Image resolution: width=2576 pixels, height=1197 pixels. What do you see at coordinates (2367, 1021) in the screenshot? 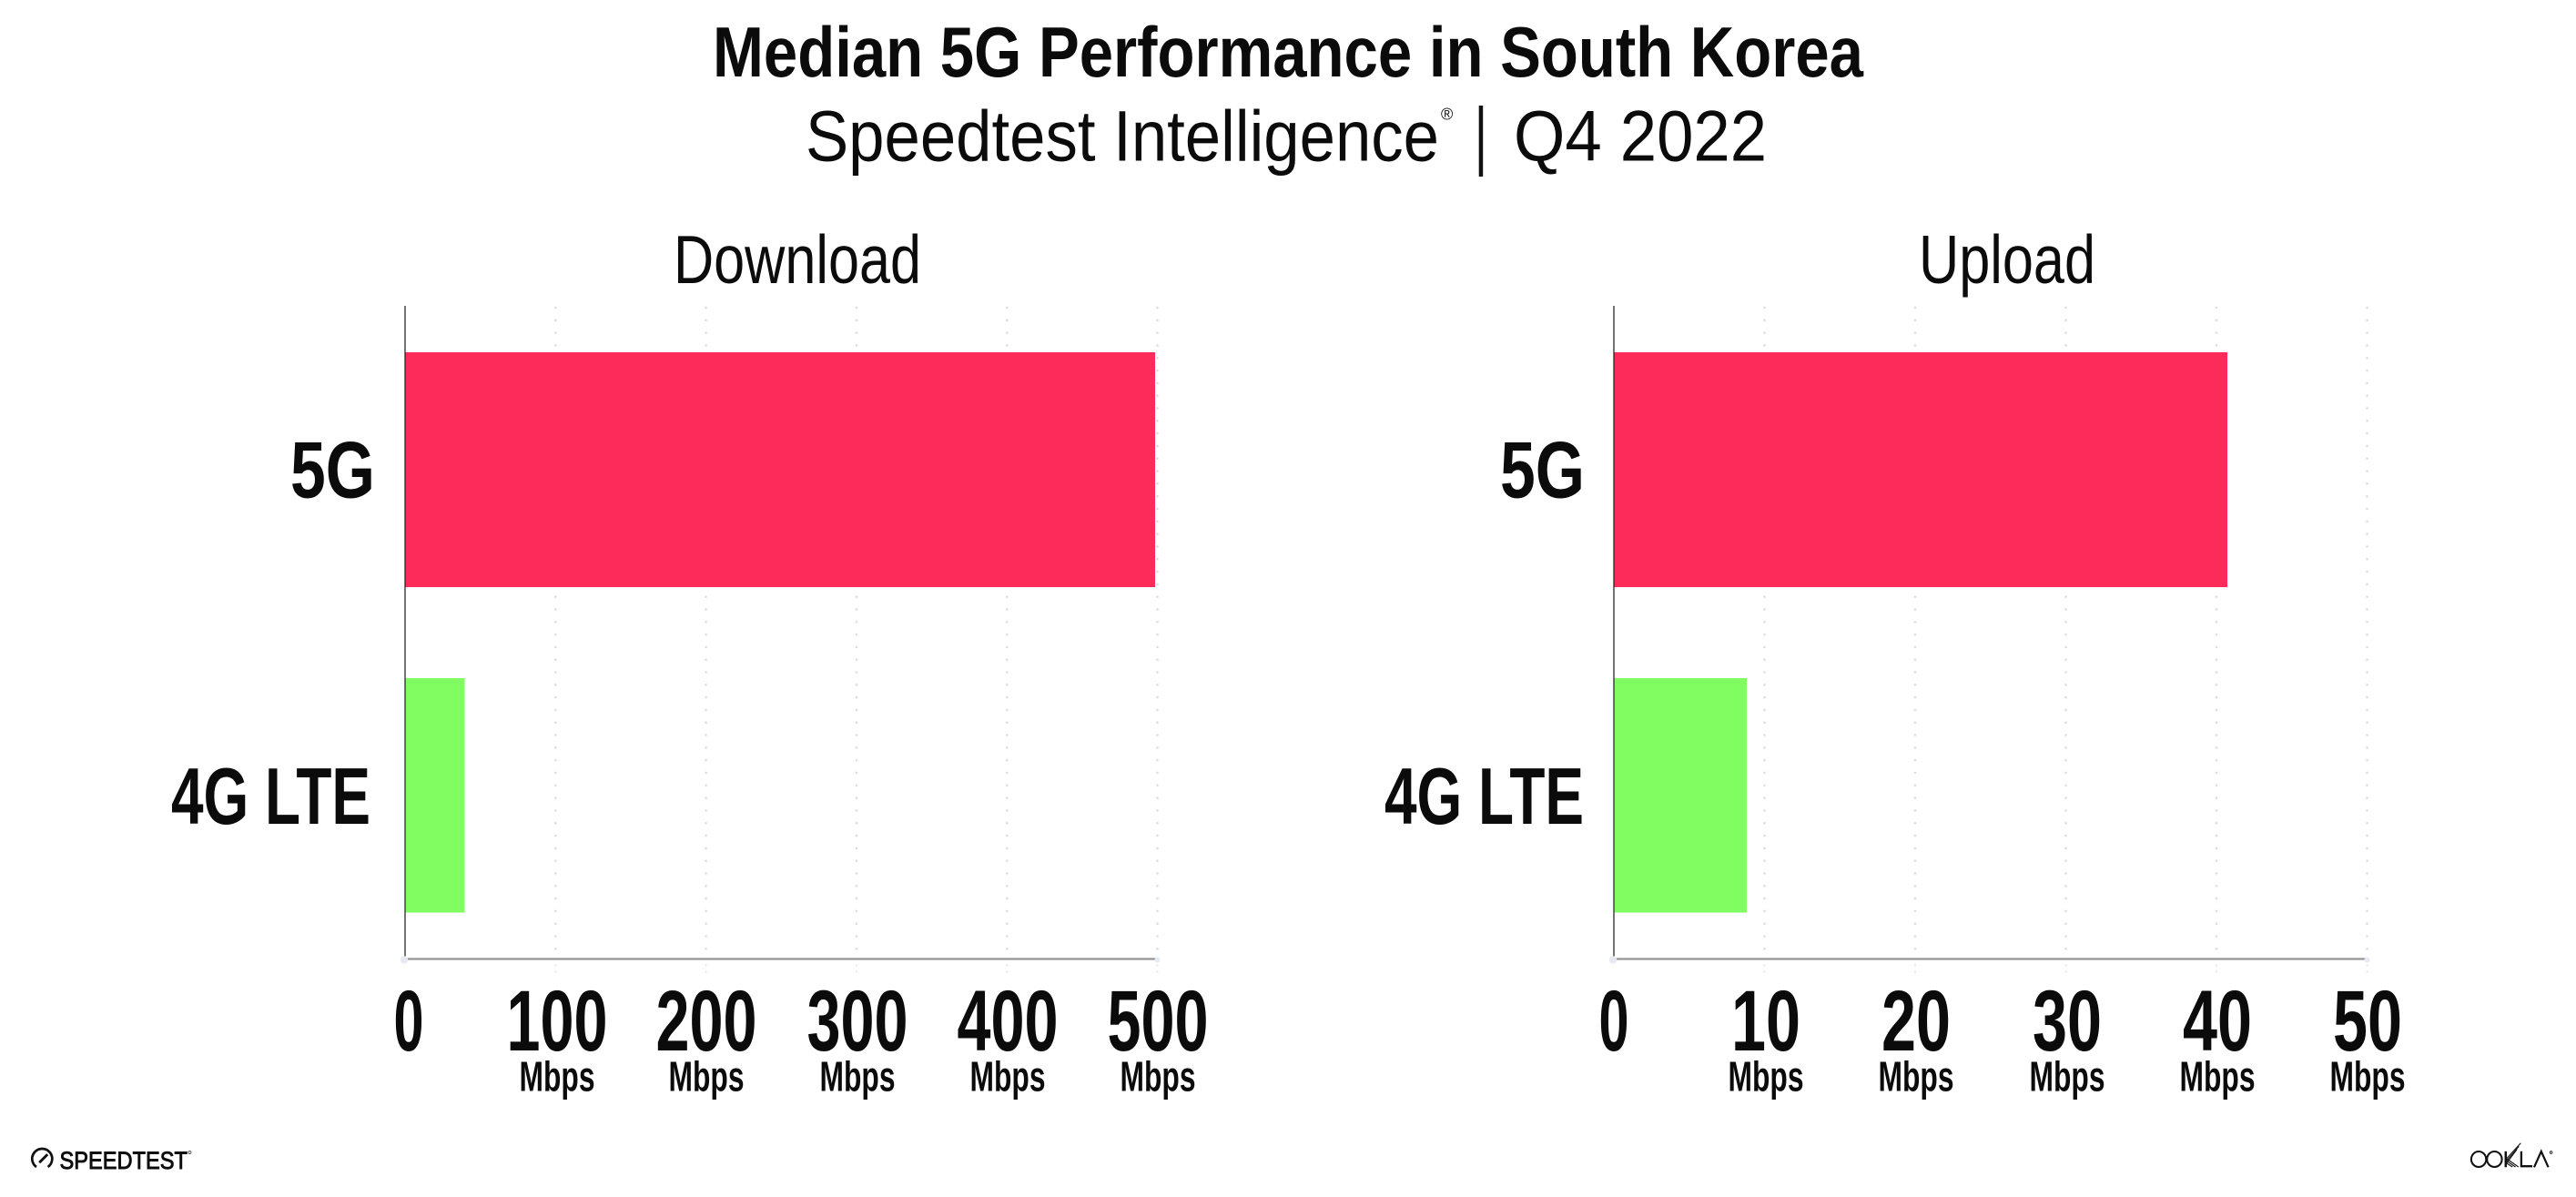
I see `svg-text: 50` at bounding box center [2367, 1021].